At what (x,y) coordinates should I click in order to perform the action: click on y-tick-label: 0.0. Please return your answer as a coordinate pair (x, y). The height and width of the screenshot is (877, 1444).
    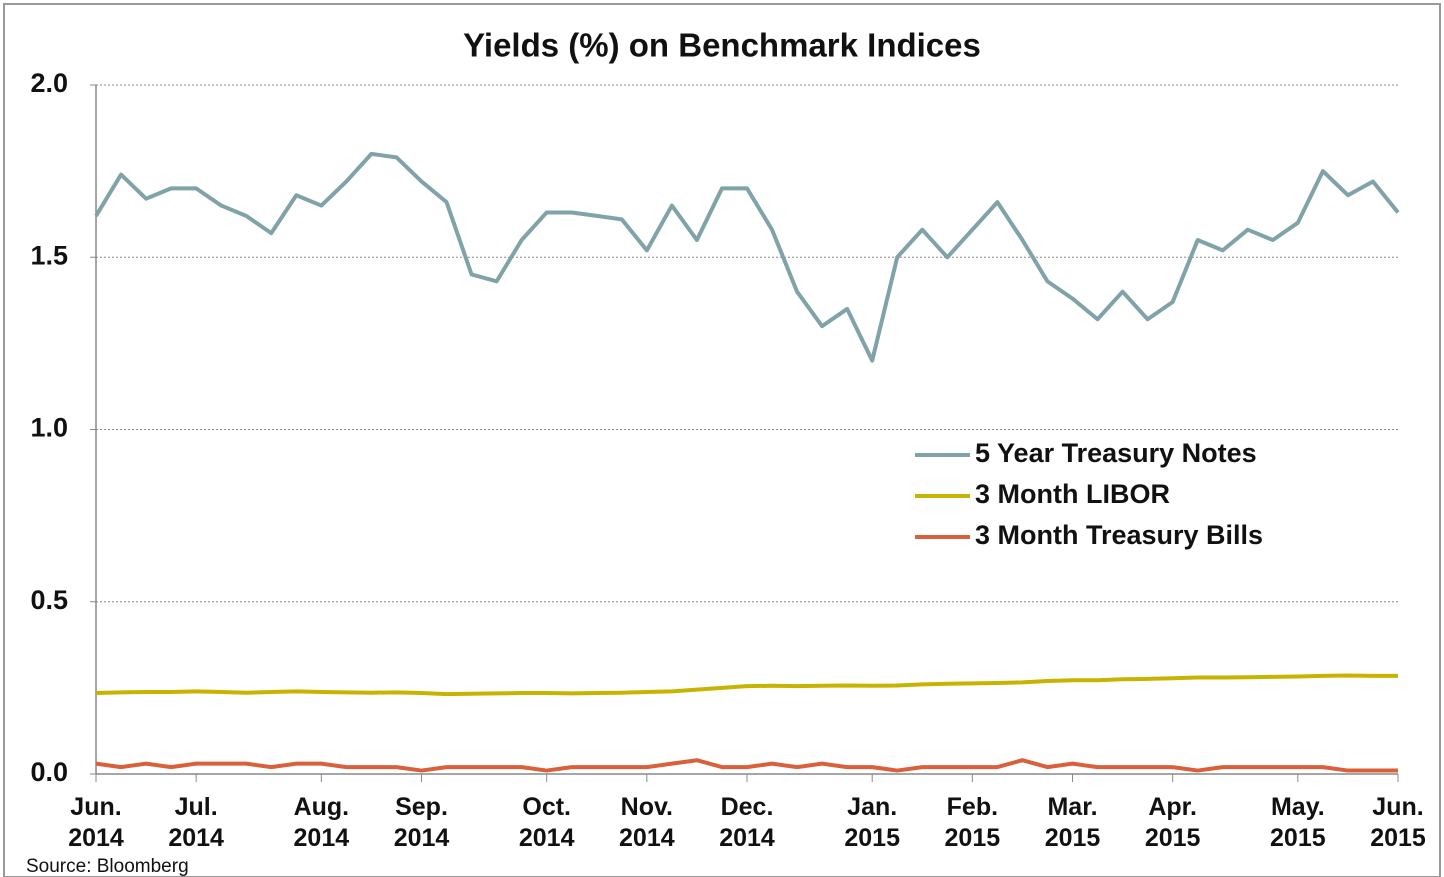
    Looking at the image, I should click on (49, 772).